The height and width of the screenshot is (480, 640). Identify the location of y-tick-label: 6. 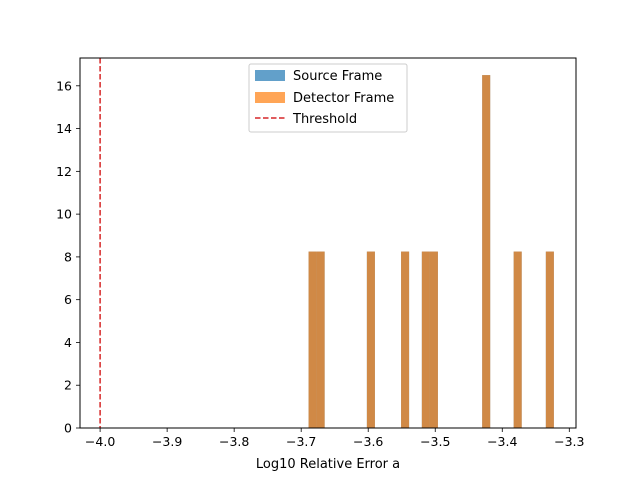
(68, 299).